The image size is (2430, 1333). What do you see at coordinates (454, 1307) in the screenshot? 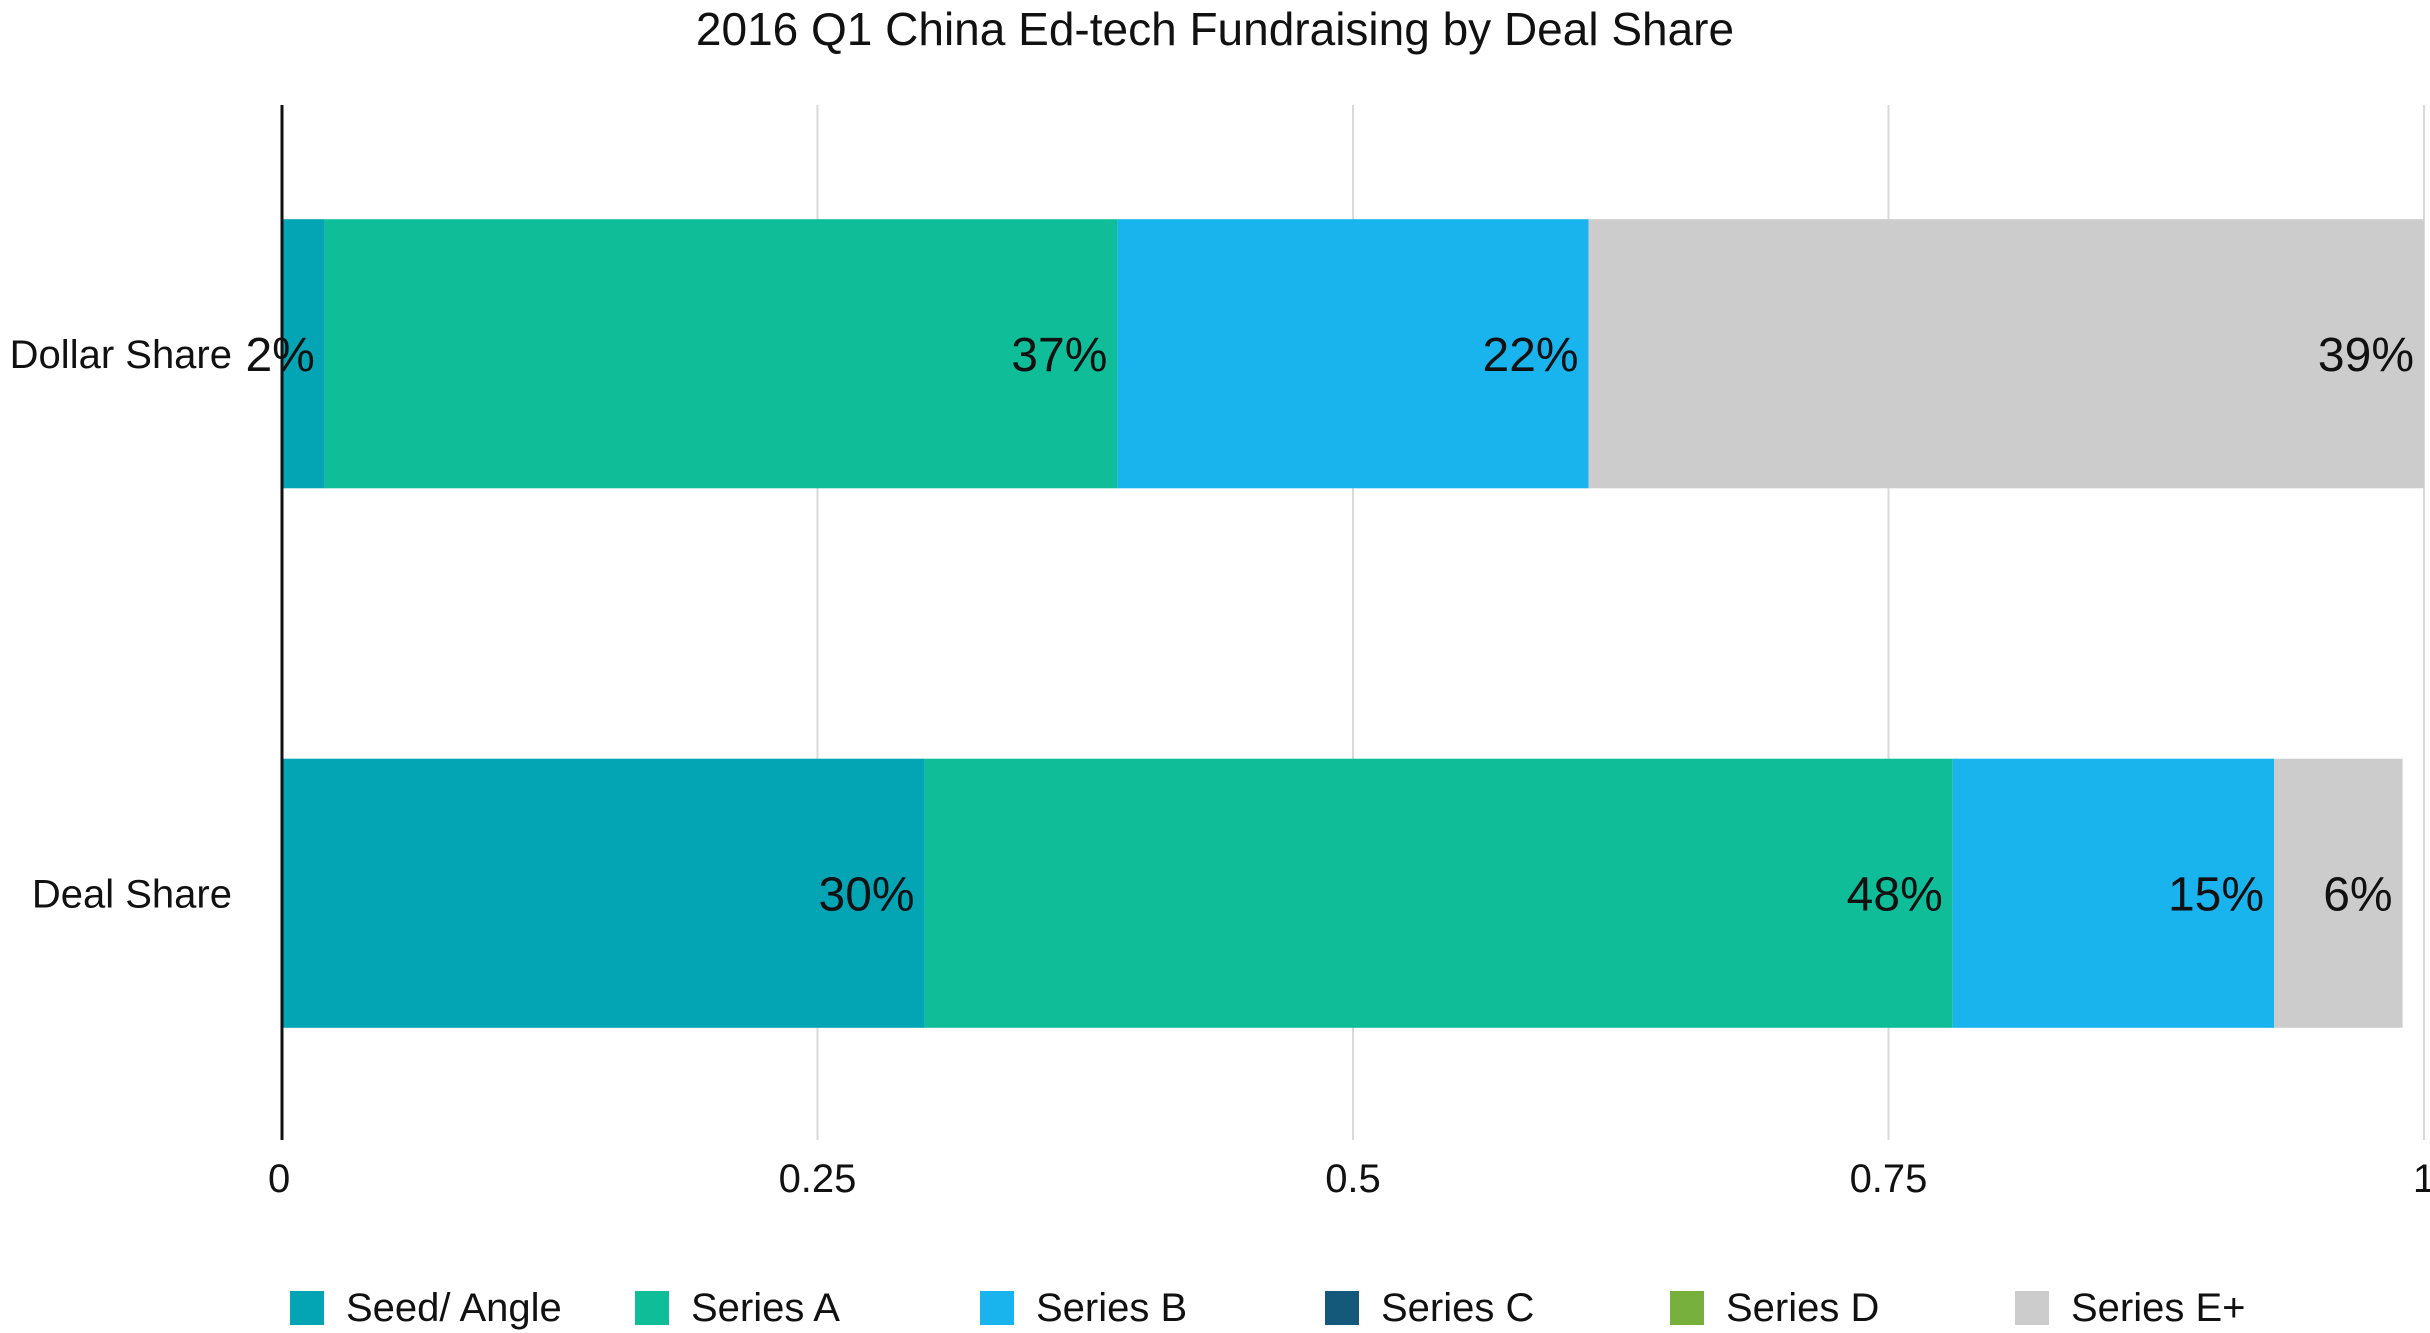
I see `legend-label: Seed/ Angle` at bounding box center [454, 1307].